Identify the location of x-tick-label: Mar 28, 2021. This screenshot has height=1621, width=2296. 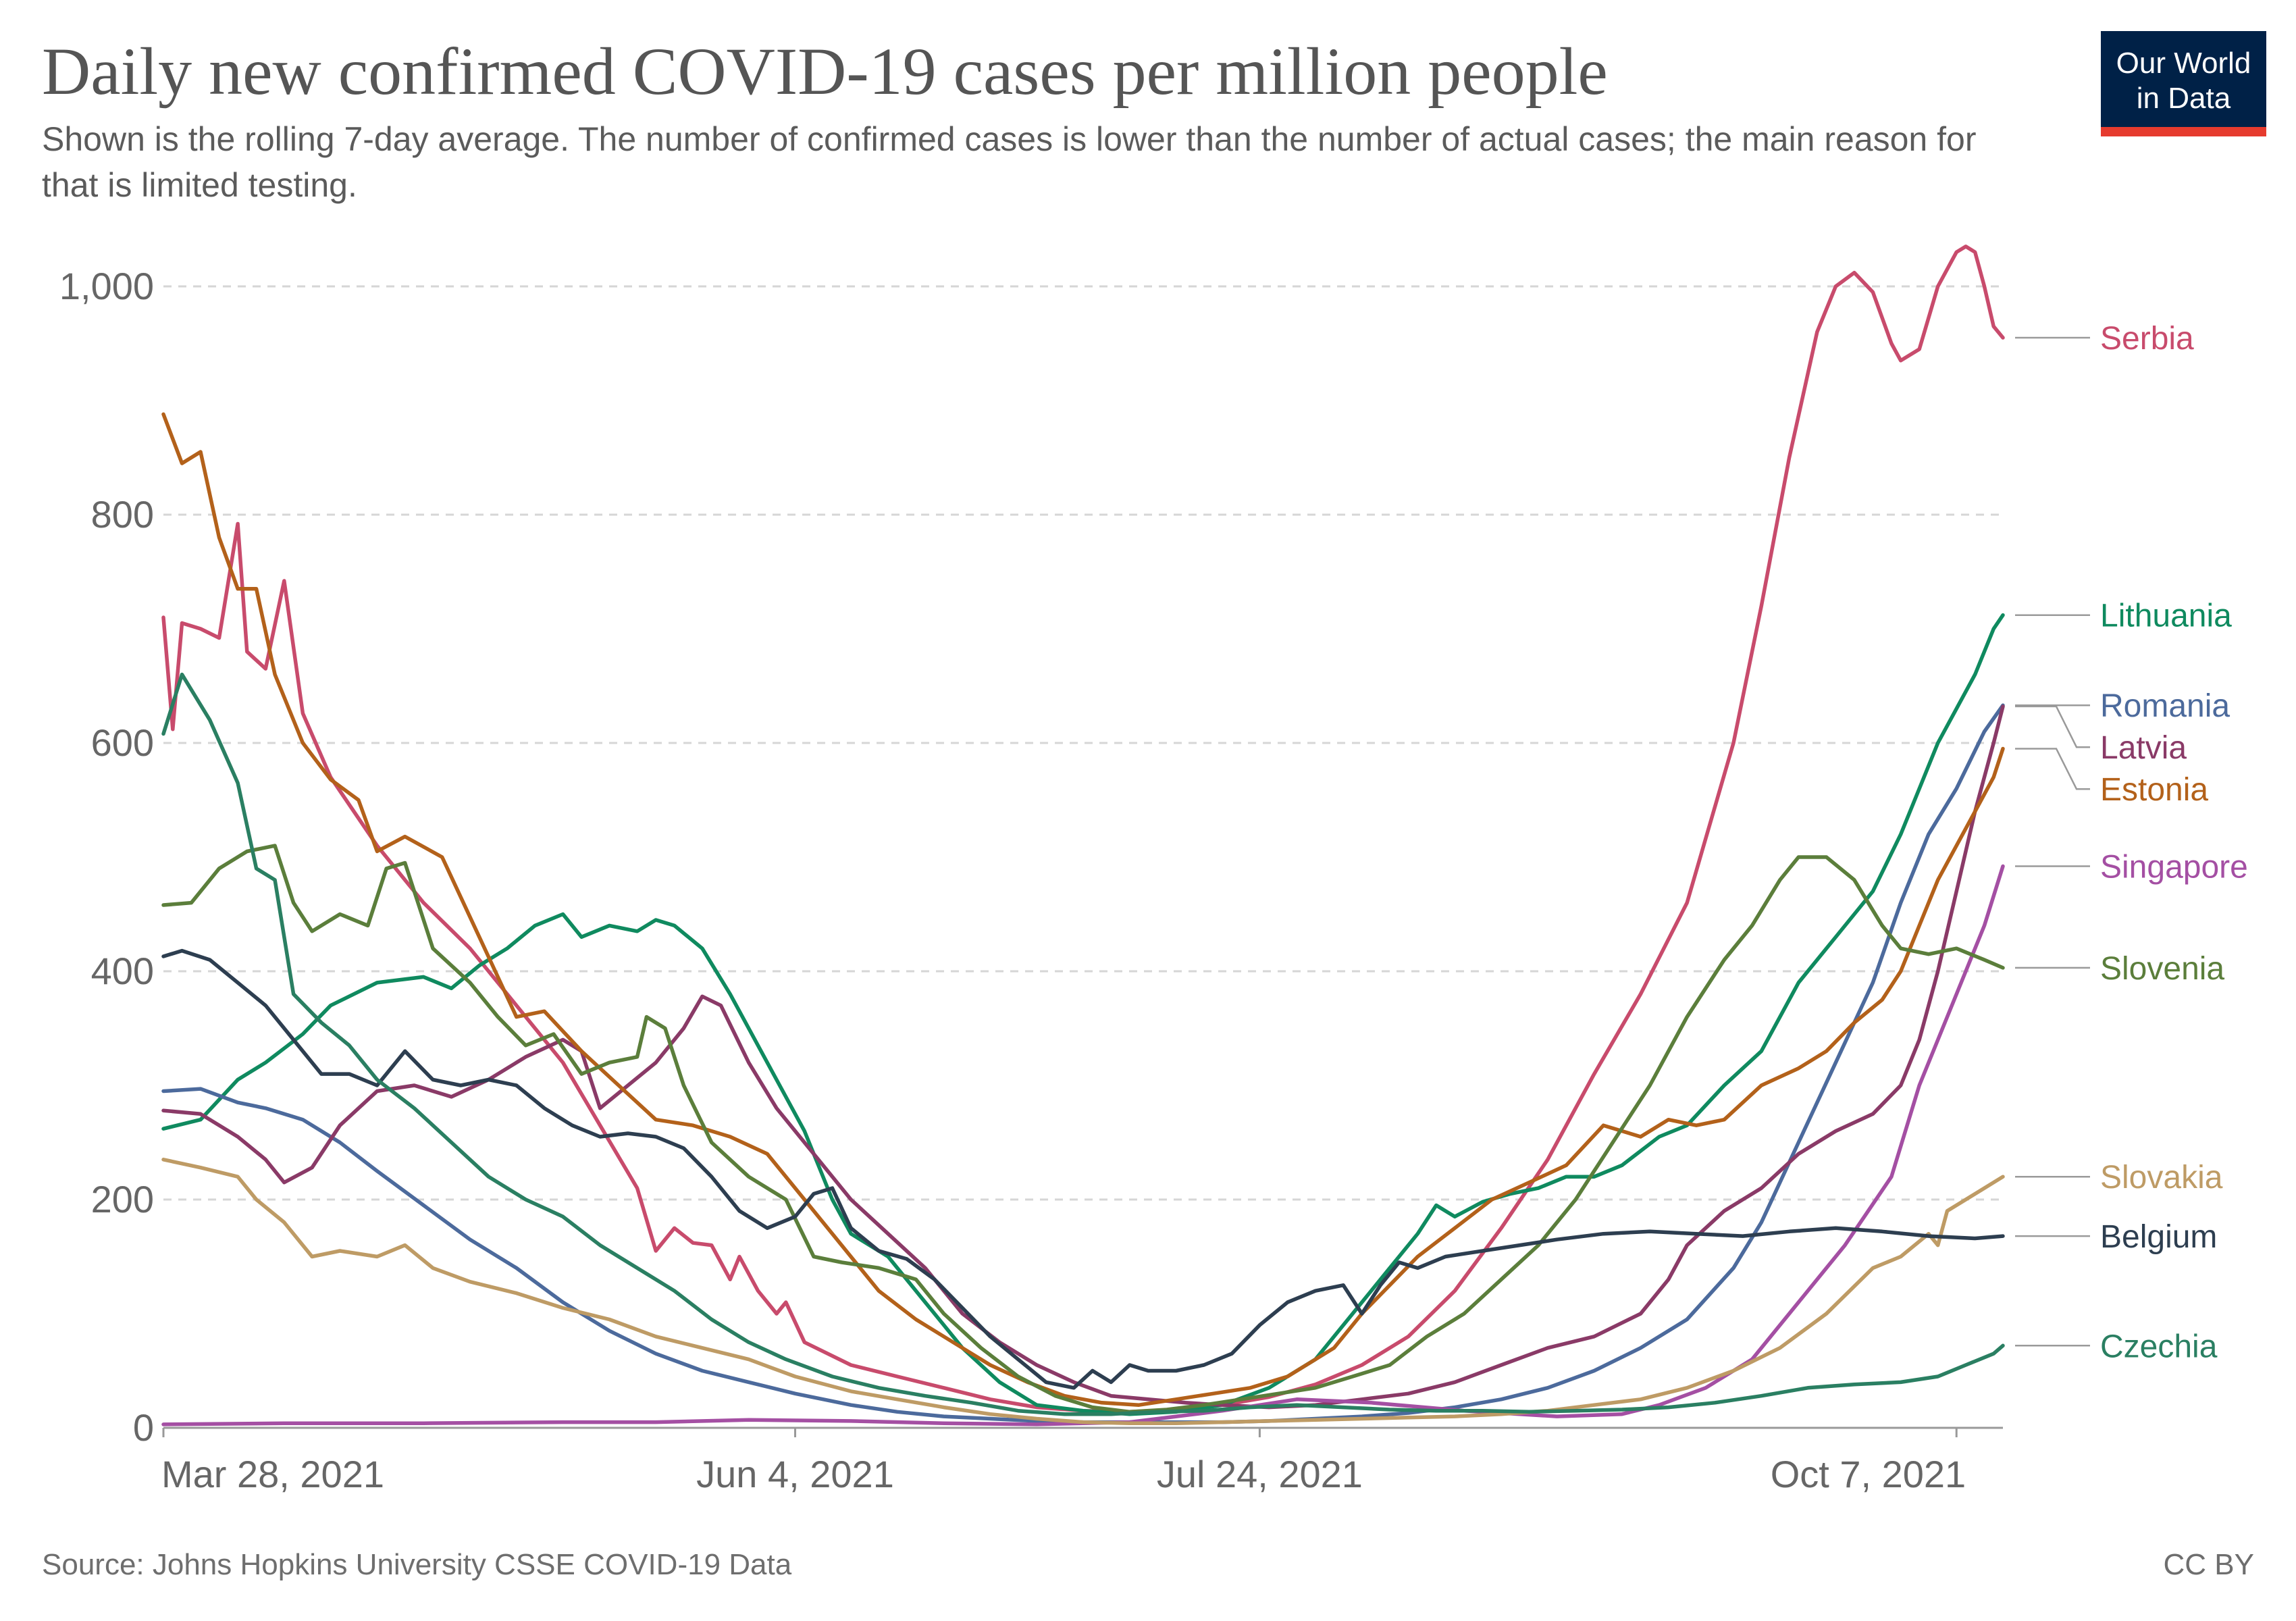
(272, 1474).